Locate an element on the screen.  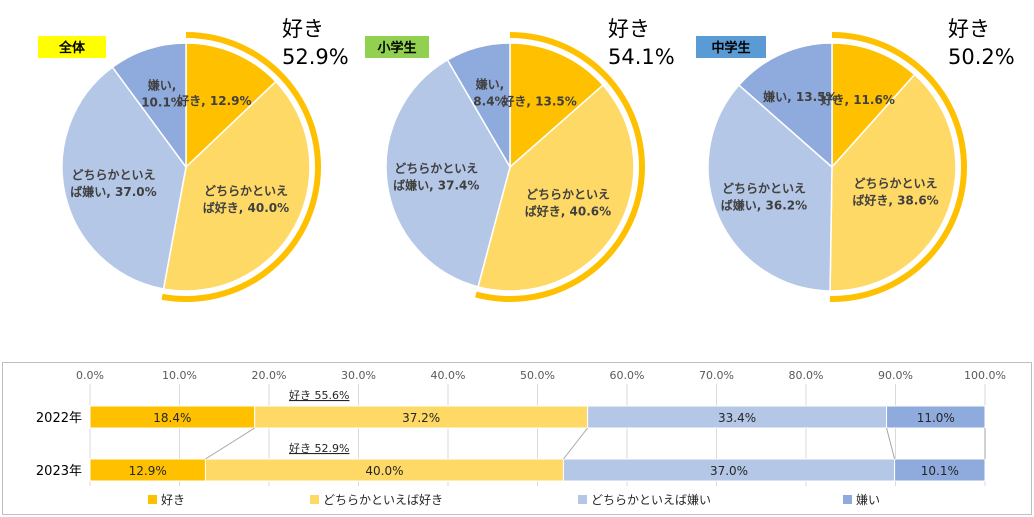
pie-slice-label: 嫌い, 13.5% is located at coordinates (799, 96).